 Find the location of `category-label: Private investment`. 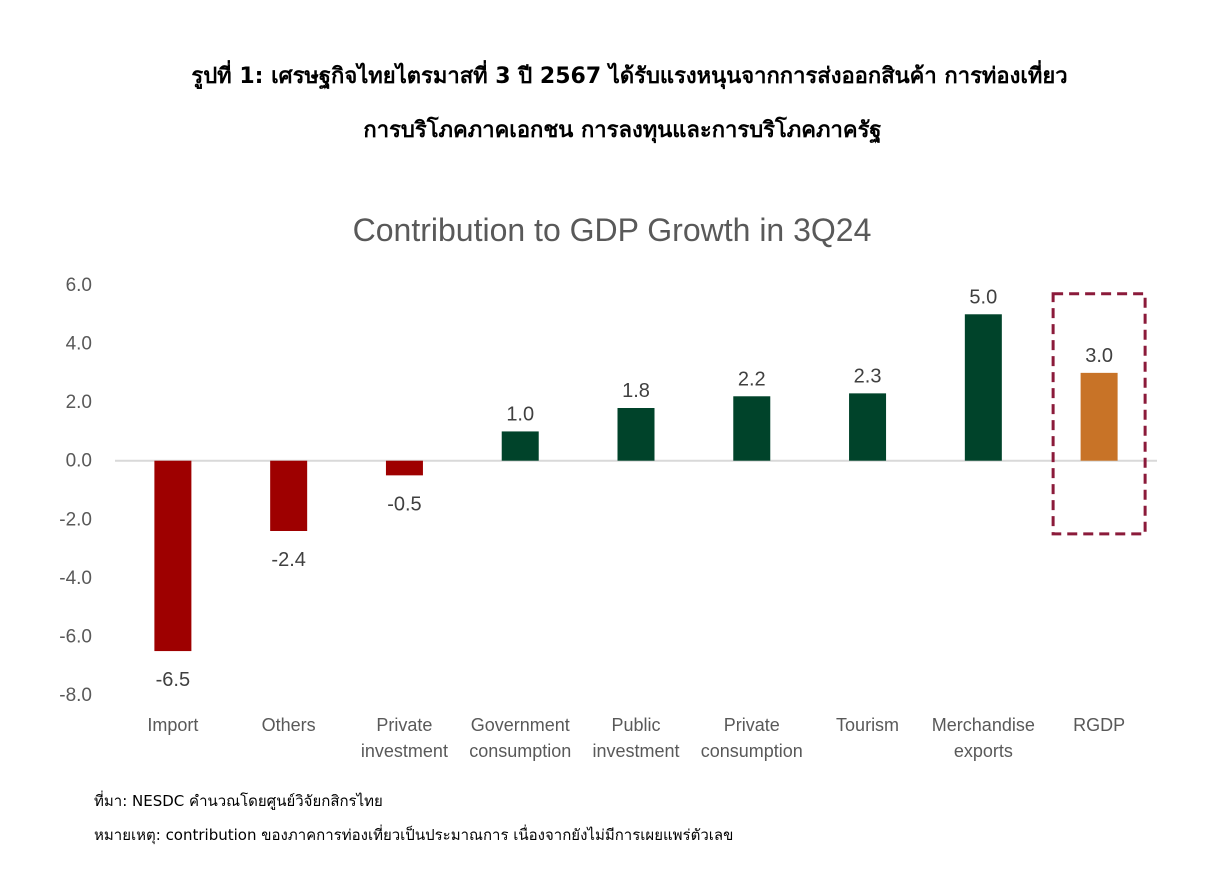

category-label: Private investment is located at coordinates (404, 738).